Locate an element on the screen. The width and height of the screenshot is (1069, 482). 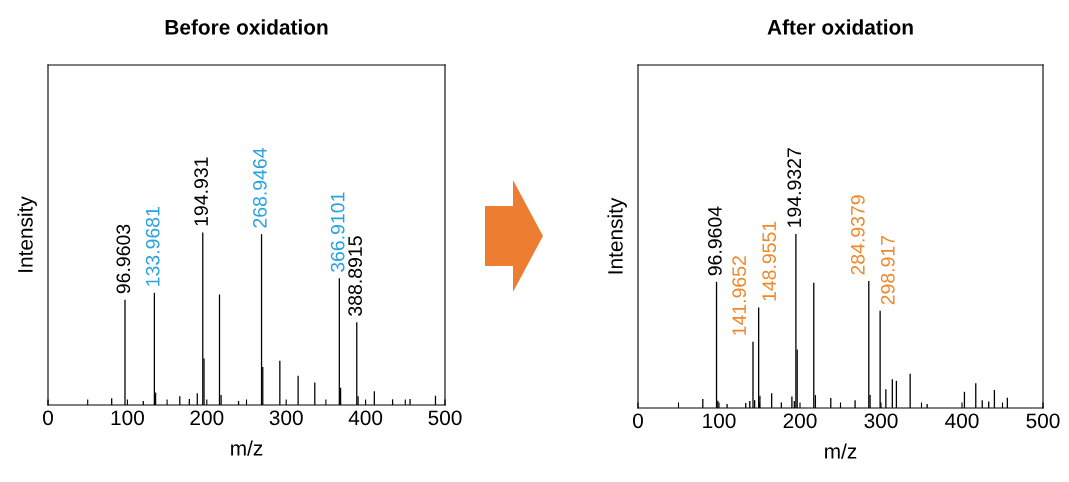
annotation: 194.931 is located at coordinates (201, 191).